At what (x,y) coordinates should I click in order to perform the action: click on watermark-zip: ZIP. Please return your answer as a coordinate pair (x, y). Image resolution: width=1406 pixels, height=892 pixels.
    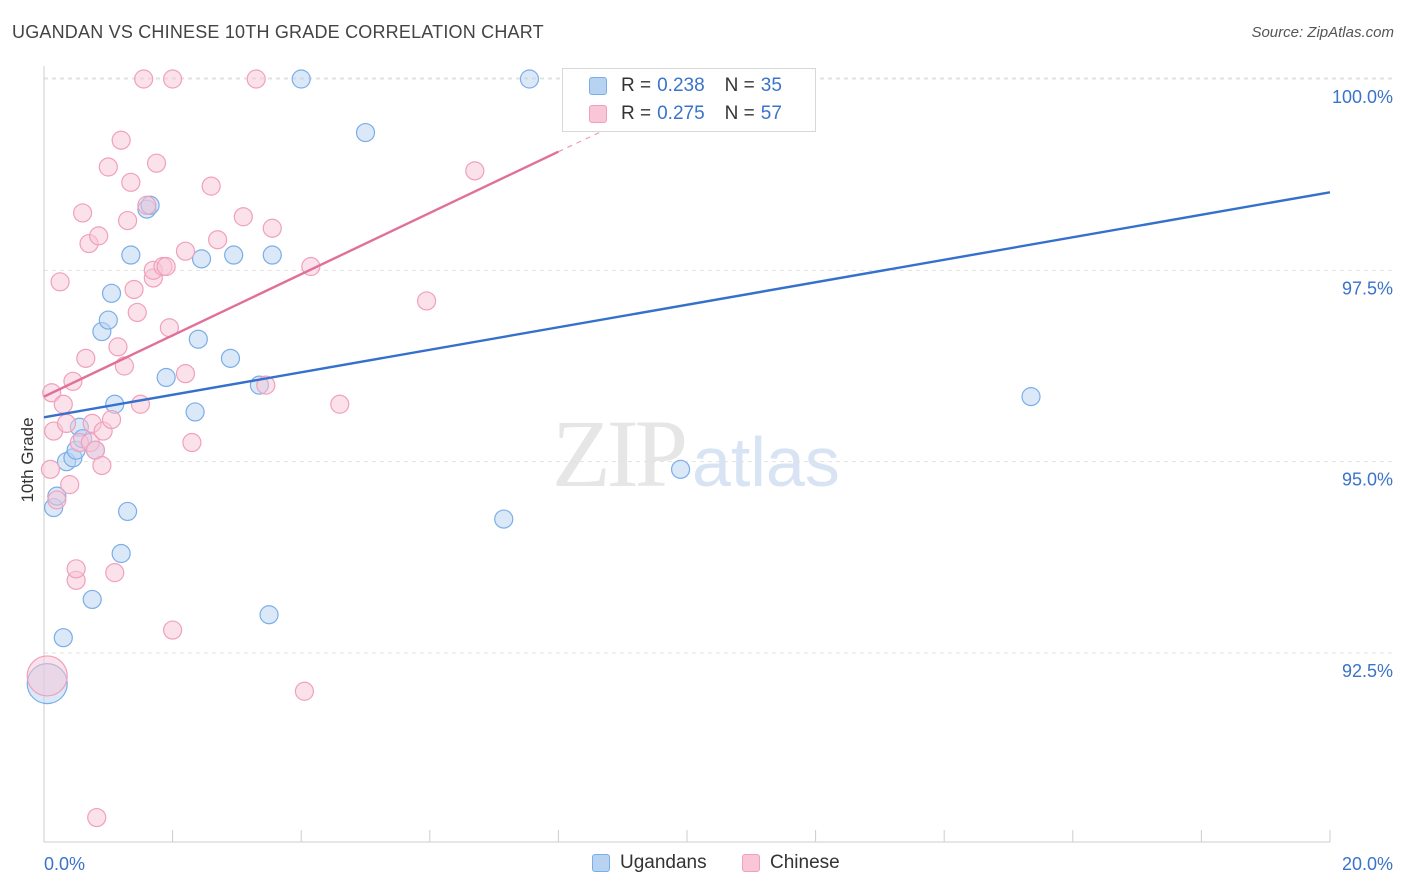
    Looking at the image, I should click on (620, 453).